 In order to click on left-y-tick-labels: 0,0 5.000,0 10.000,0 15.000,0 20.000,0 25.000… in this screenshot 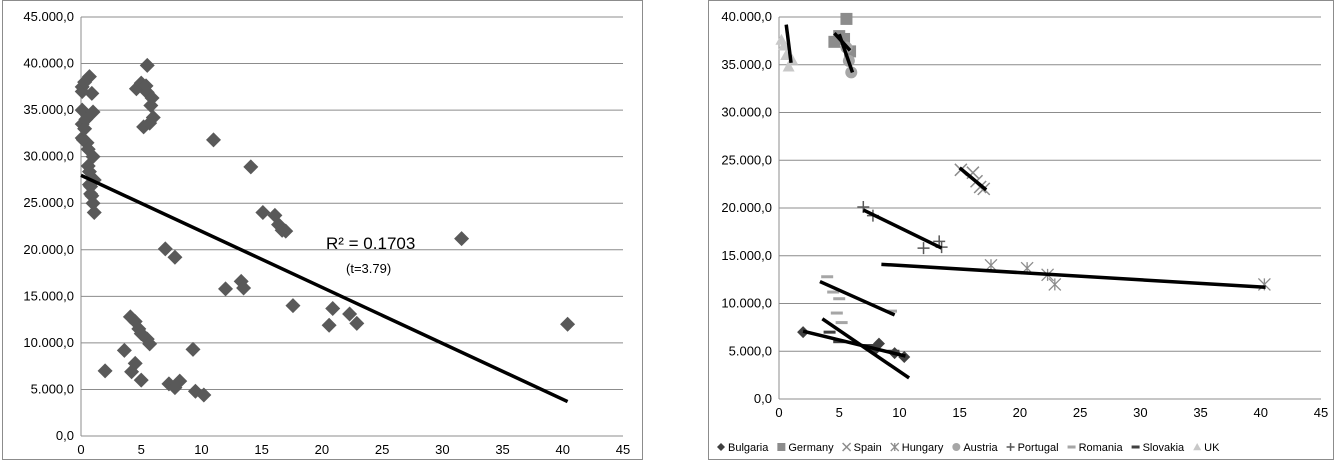, I will do `click(48, 226)`.